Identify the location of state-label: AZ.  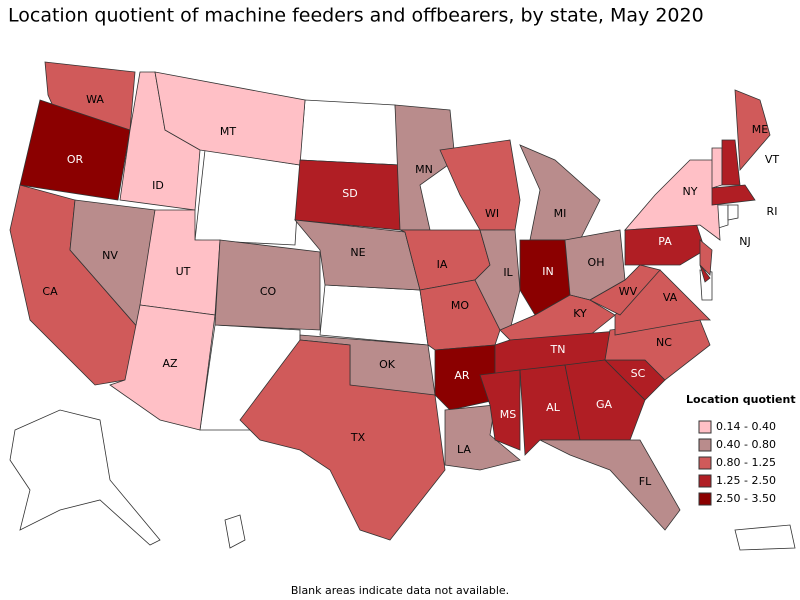
(170, 363).